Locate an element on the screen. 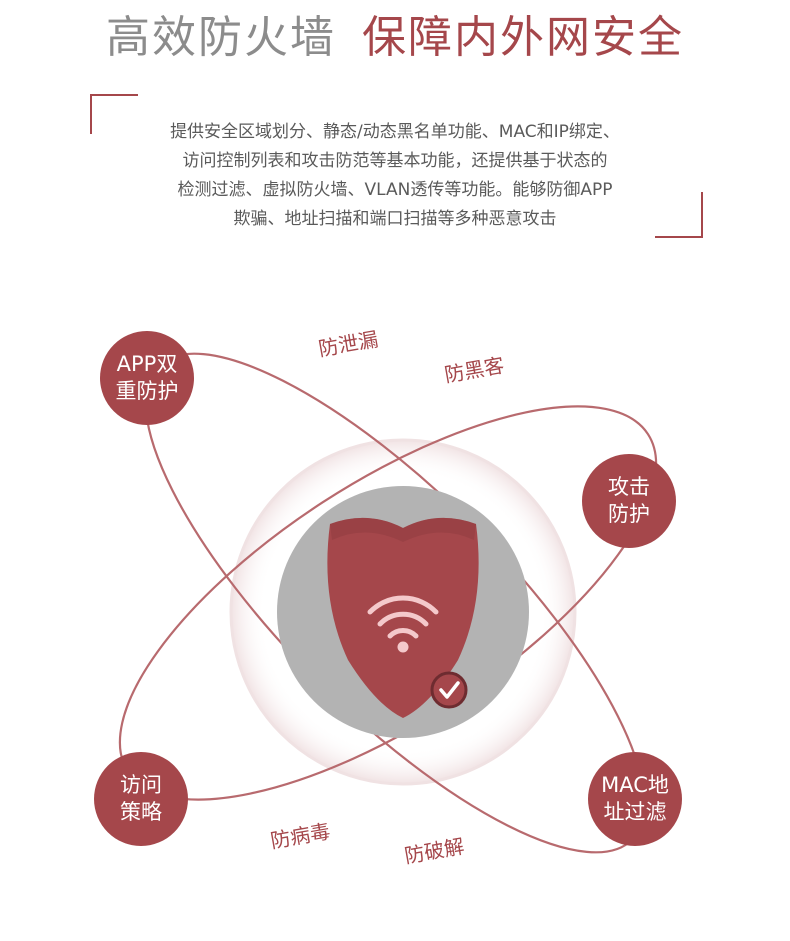 The height and width of the screenshot is (941, 790). node-label: 访问 is located at coordinates (141, 785).